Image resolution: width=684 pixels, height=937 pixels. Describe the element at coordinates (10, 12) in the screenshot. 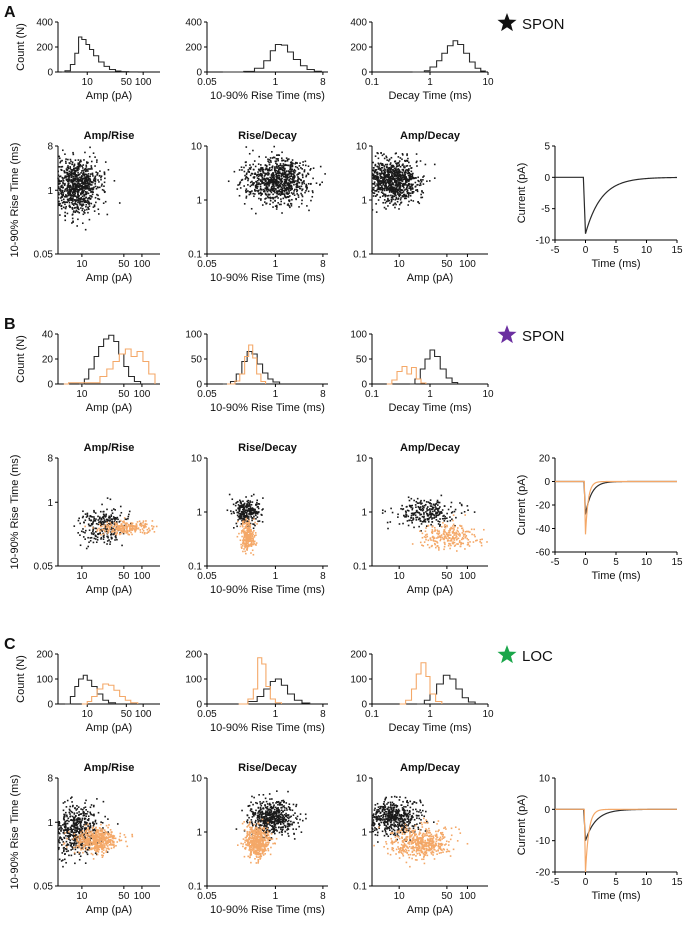

I see `panel-letter-A: A` at that location.